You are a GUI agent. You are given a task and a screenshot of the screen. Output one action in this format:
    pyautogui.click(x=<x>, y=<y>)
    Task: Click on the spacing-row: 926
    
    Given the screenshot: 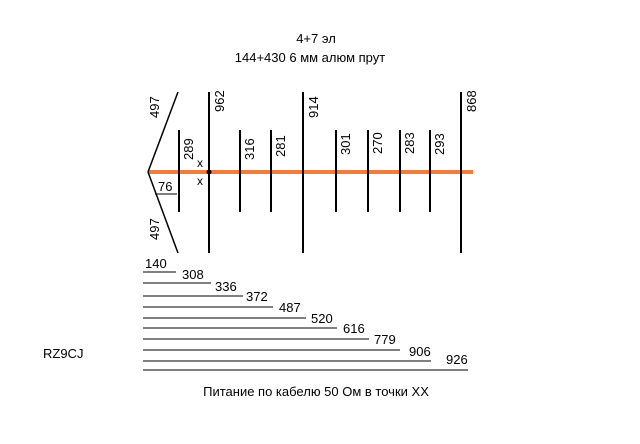 What is the action you would take?
    pyautogui.click(x=305, y=361)
    